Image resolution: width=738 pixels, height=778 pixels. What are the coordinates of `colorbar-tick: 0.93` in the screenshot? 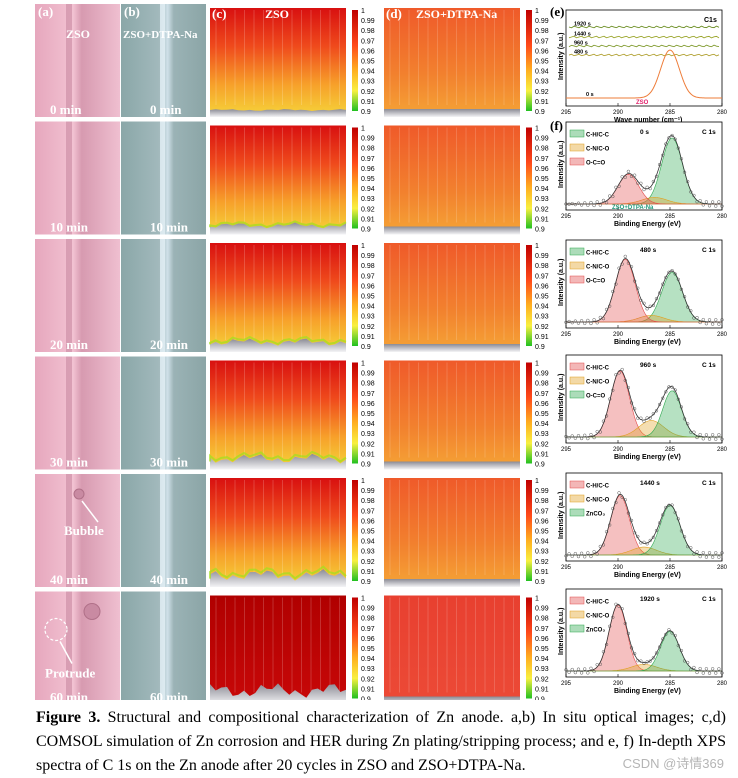 It's located at (368, 199).